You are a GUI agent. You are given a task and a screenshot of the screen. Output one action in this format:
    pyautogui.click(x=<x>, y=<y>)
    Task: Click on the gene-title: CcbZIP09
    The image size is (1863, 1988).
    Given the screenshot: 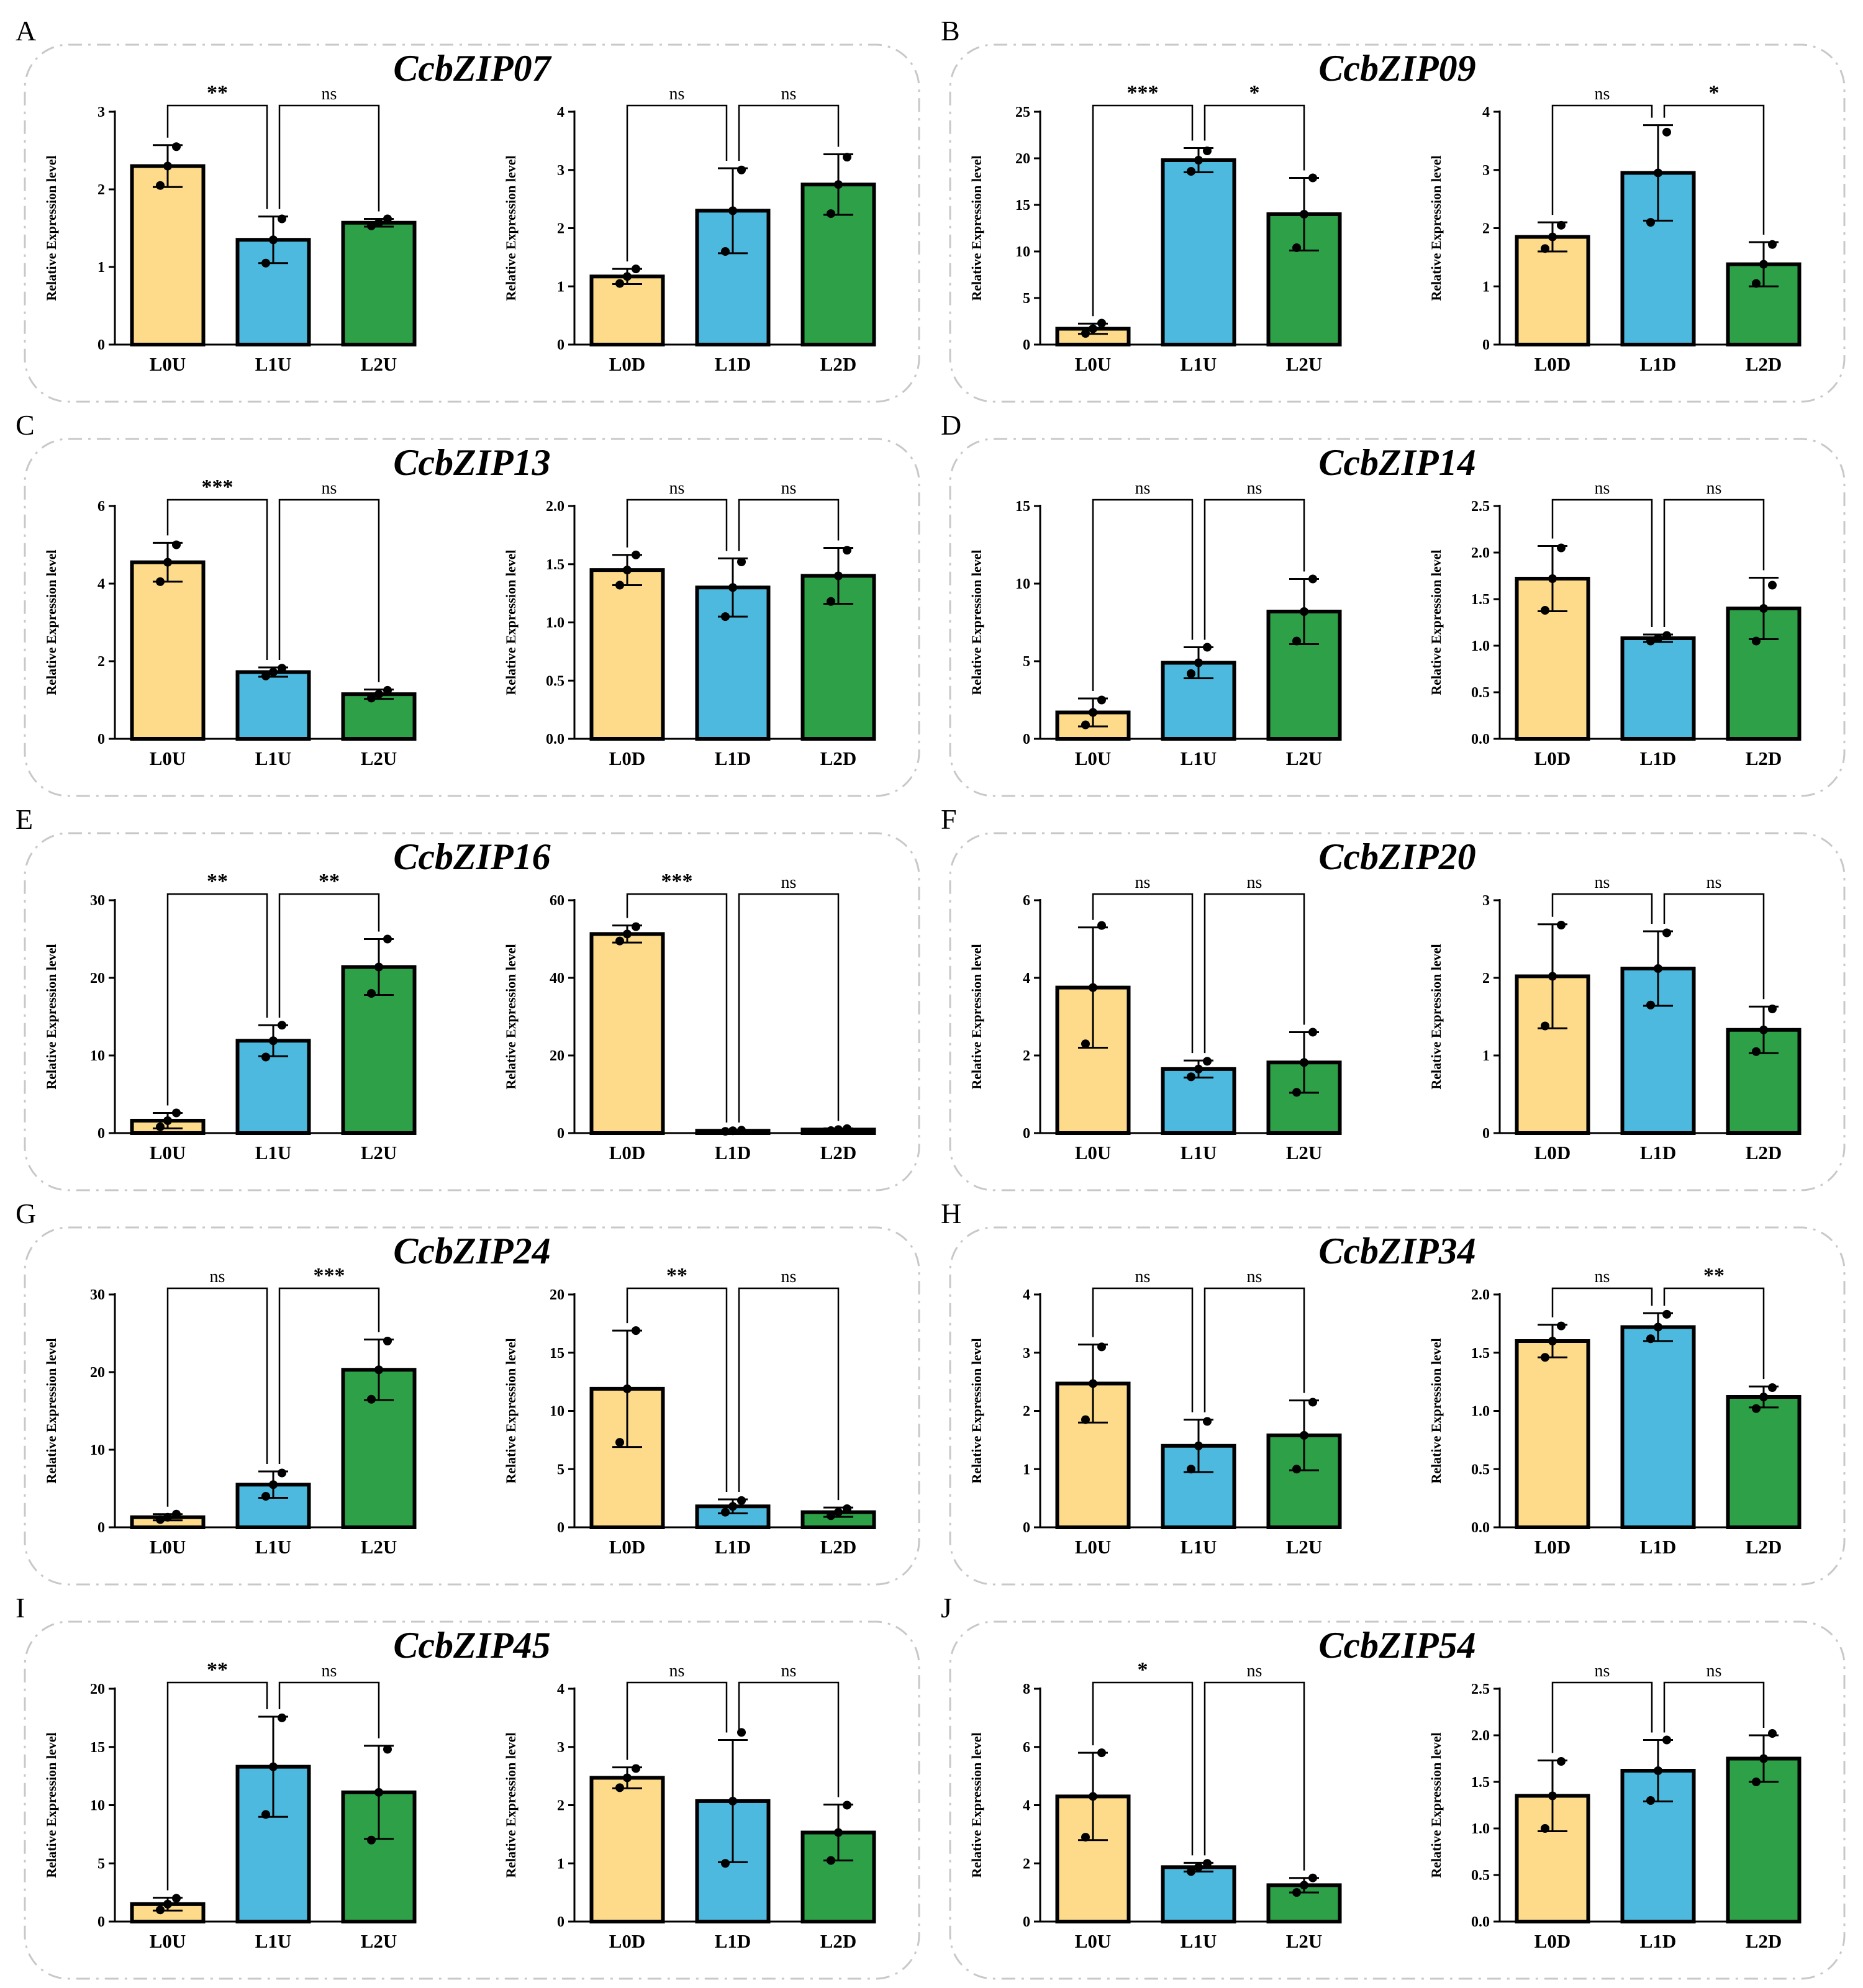 What is the action you would take?
    pyautogui.click(x=1396, y=68)
    